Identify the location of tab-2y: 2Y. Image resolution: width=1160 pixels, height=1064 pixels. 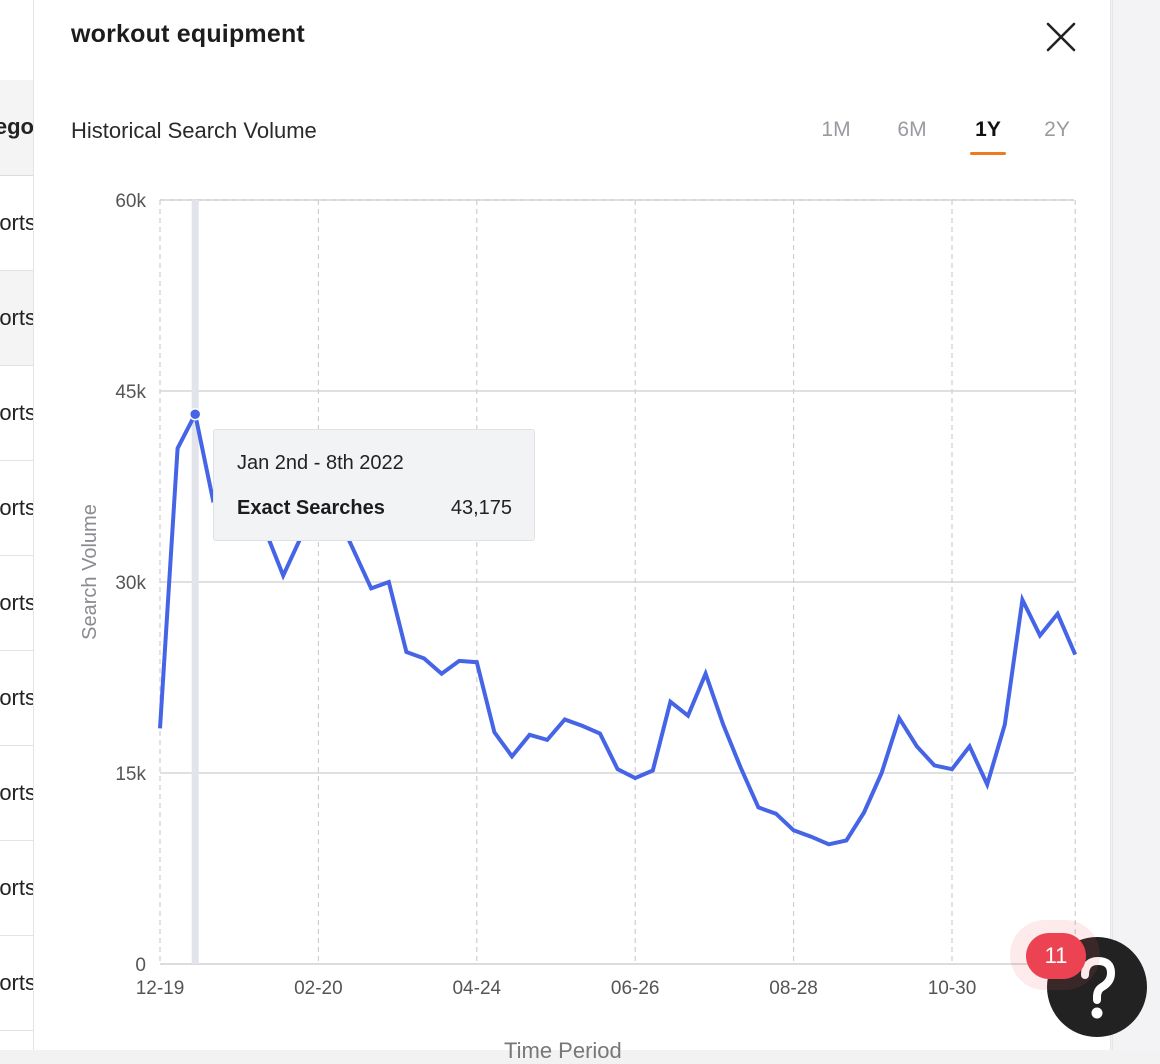
(1057, 129).